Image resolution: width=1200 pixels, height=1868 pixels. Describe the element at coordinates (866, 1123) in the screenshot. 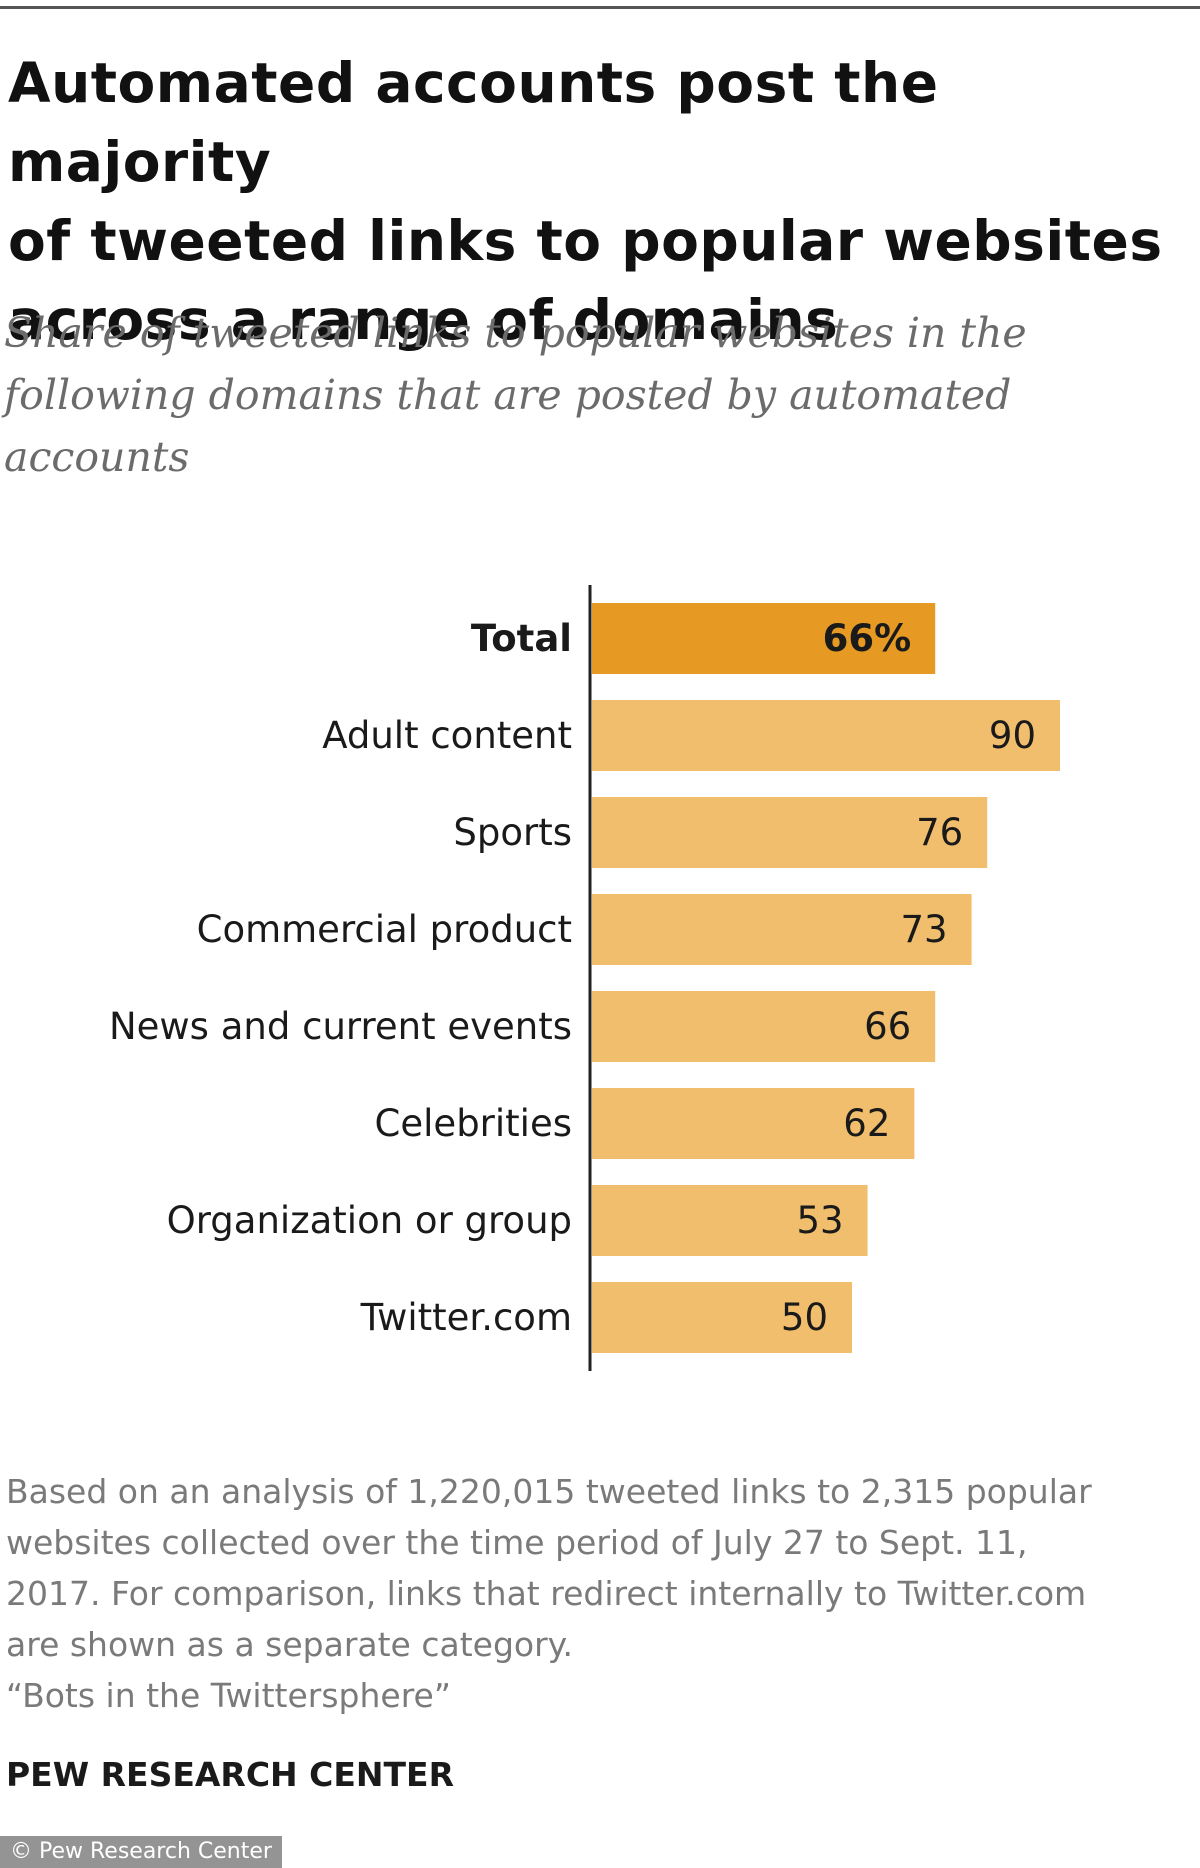

I see `value-label: 62` at that location.